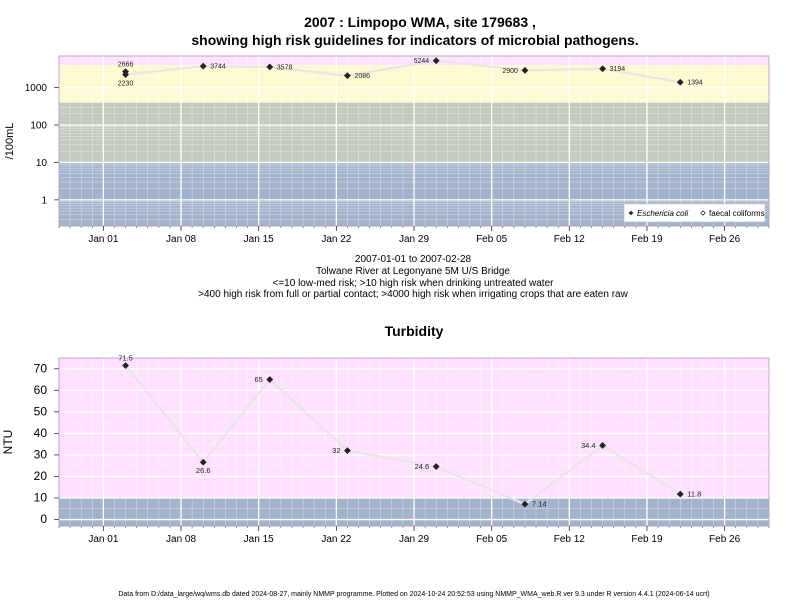  I want to click on y-tick-label: 0, so click(43, 519).